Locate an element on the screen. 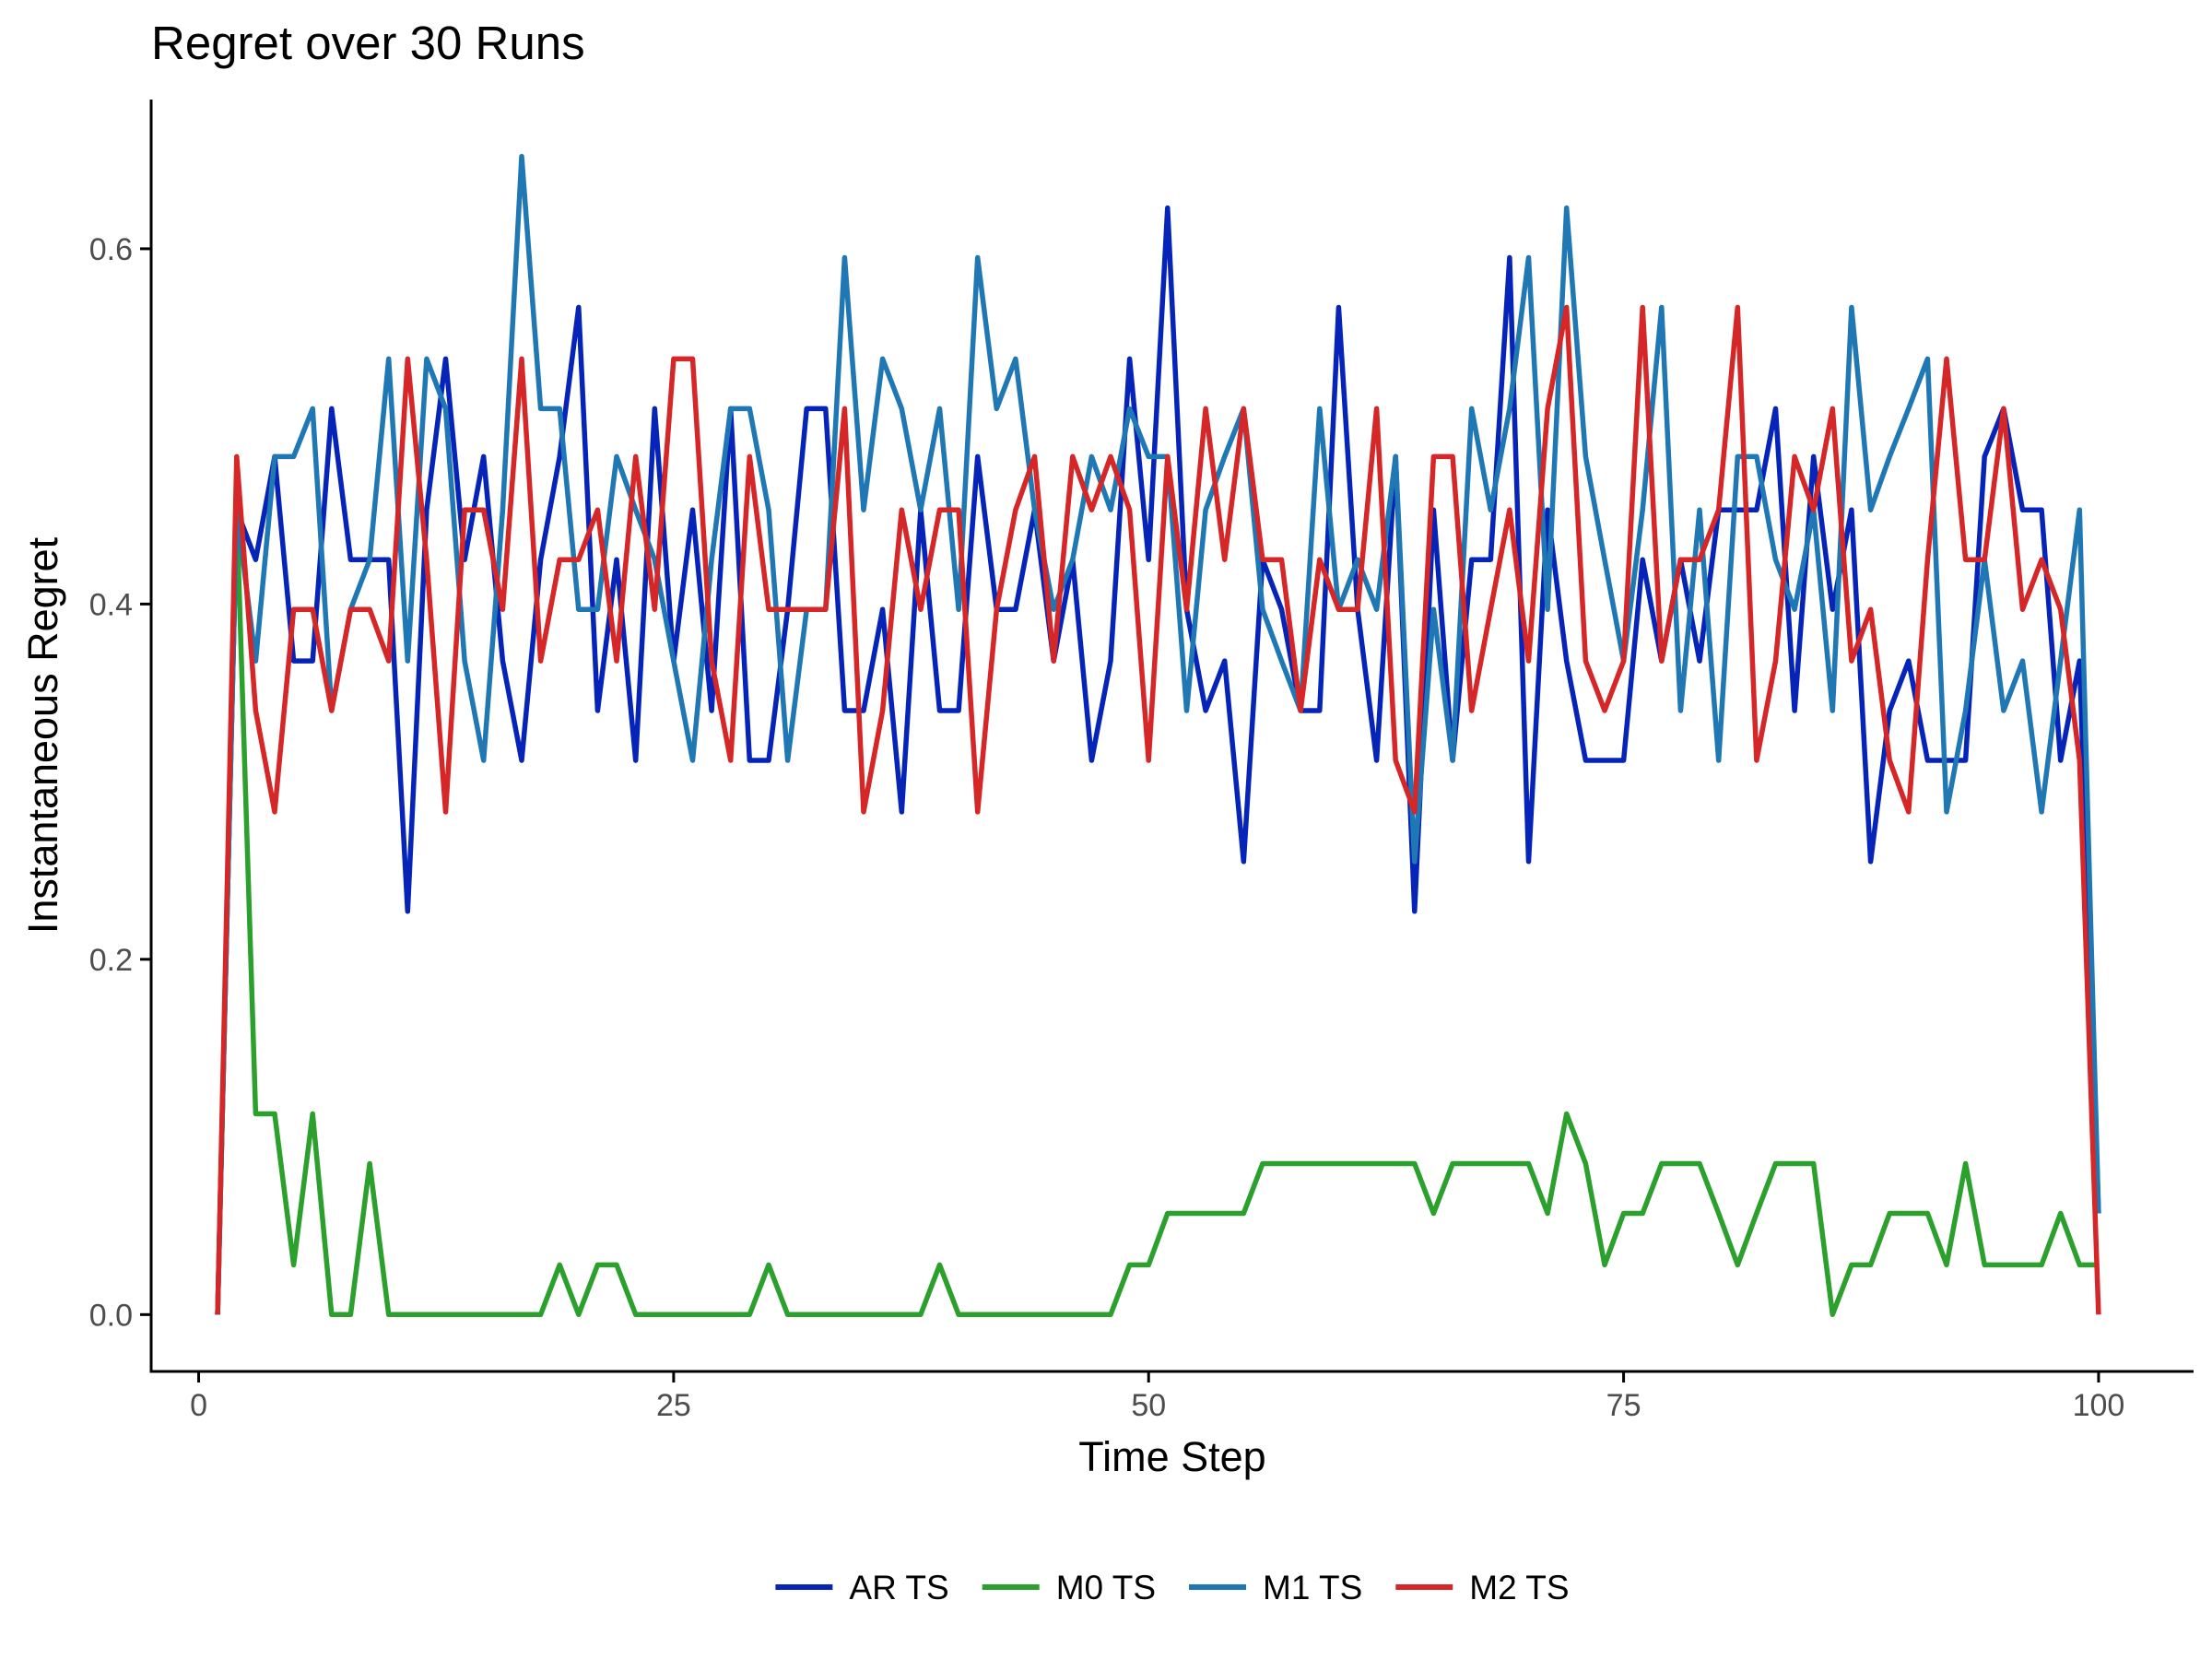  chart-title: Regret over 30 Runs is located at coordinates (368, 43).